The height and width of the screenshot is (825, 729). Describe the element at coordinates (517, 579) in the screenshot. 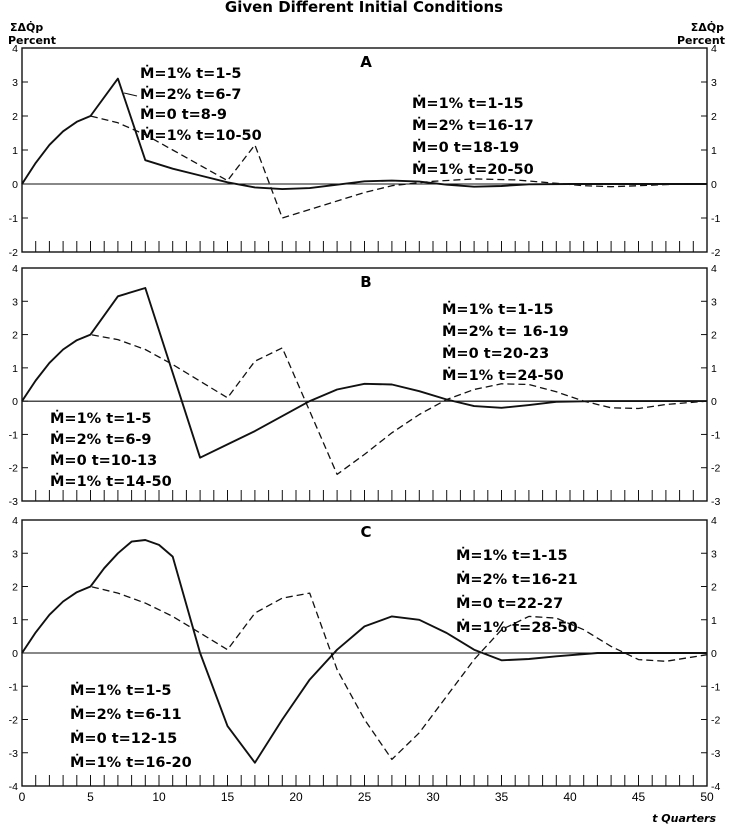

I see `annotation-line: Ṁ=2% t=16-21` at that location.